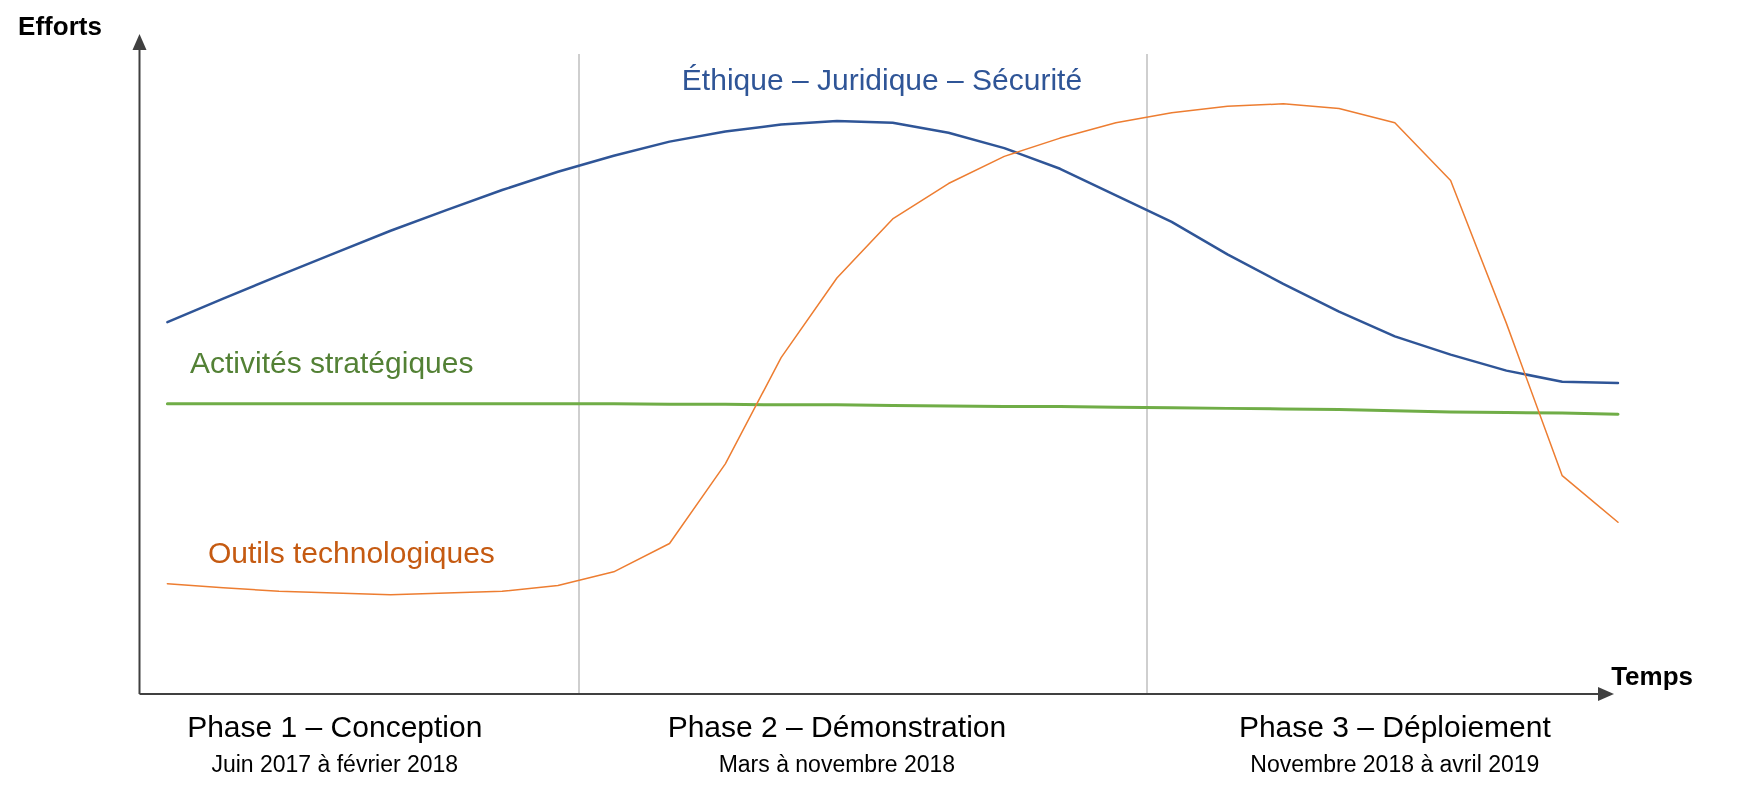 The image size is (1750, 785). I want to click on series-label: Éthique – Juridique – Sécurité, so click(882, 79).